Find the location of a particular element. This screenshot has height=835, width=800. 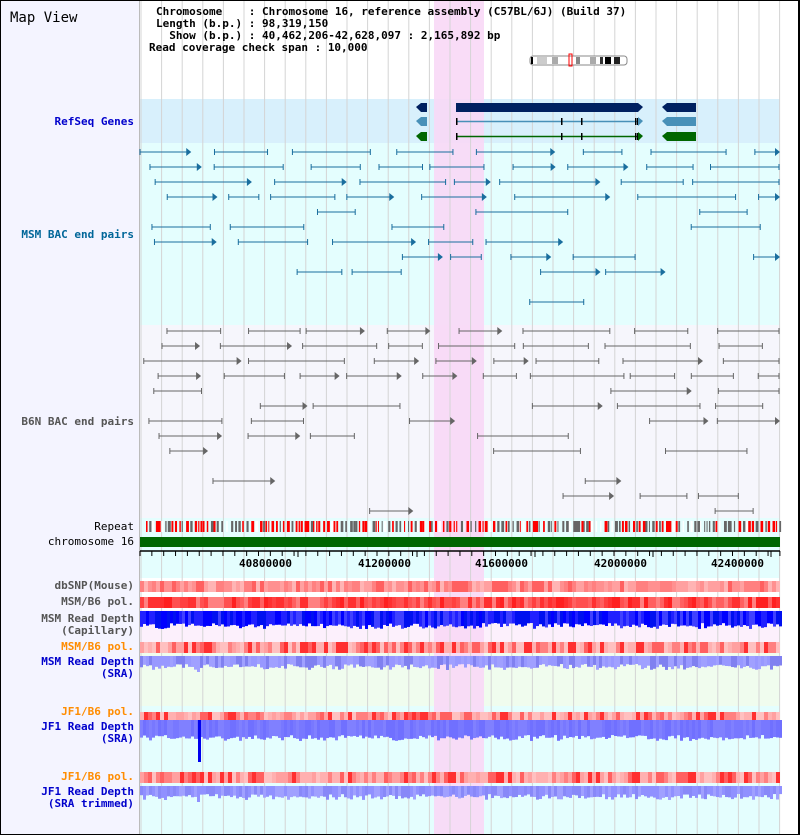

label-line-1: MSM Read Depth is located at coordinates (87, 661).